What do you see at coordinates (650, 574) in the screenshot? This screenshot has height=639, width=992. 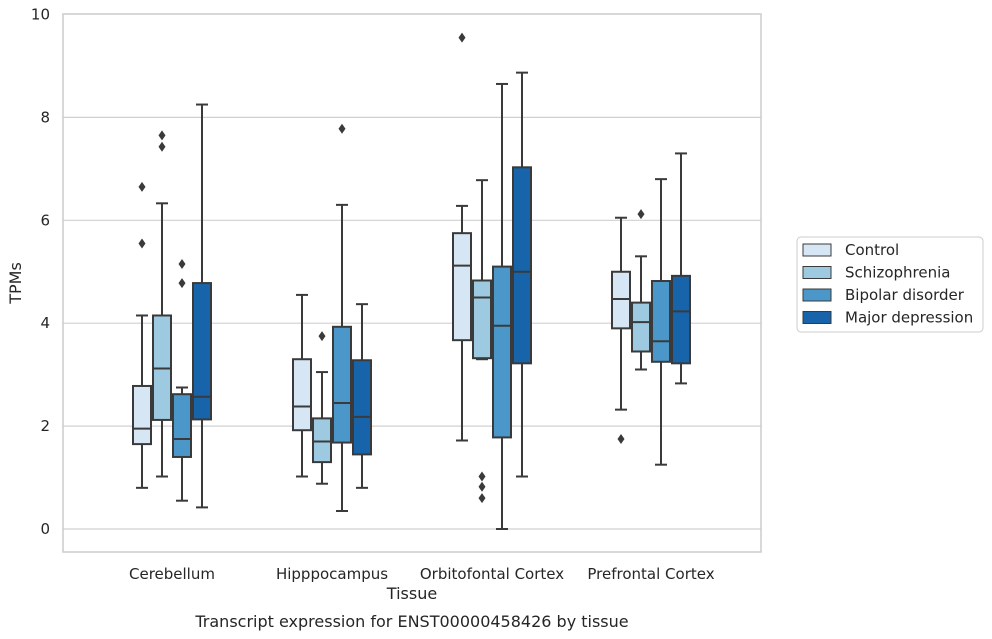 I see `x-tick-label: Prefrontal Cortex` at bounding box center [650, 574].